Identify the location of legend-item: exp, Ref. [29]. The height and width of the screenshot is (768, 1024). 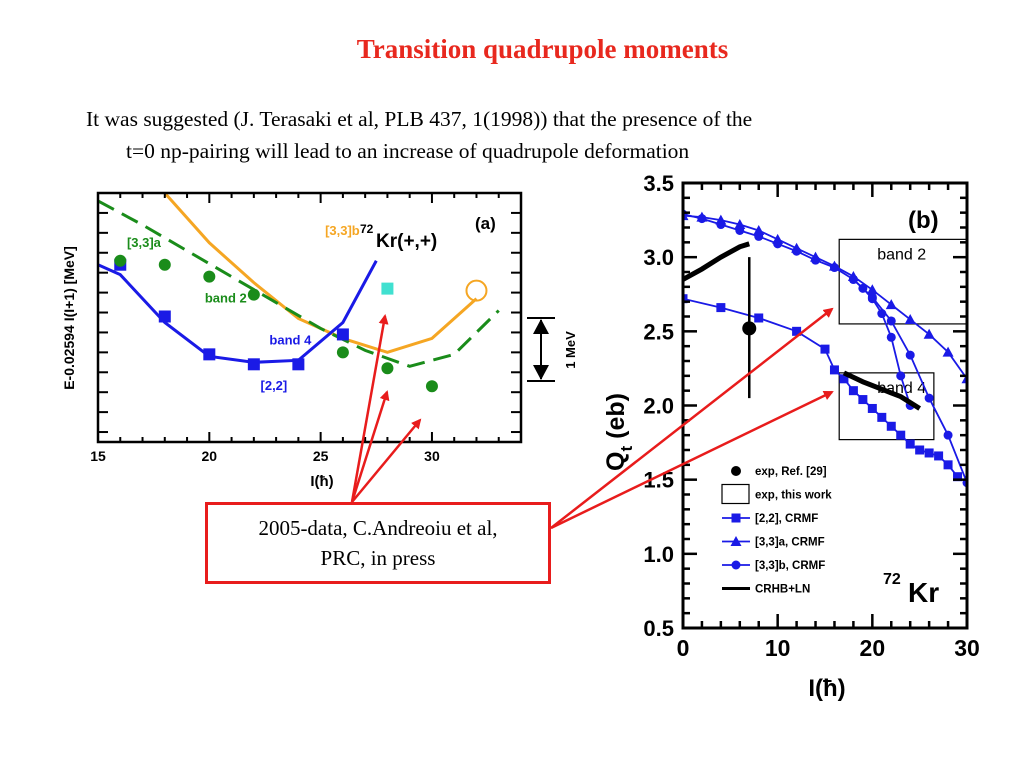
(779, 472).